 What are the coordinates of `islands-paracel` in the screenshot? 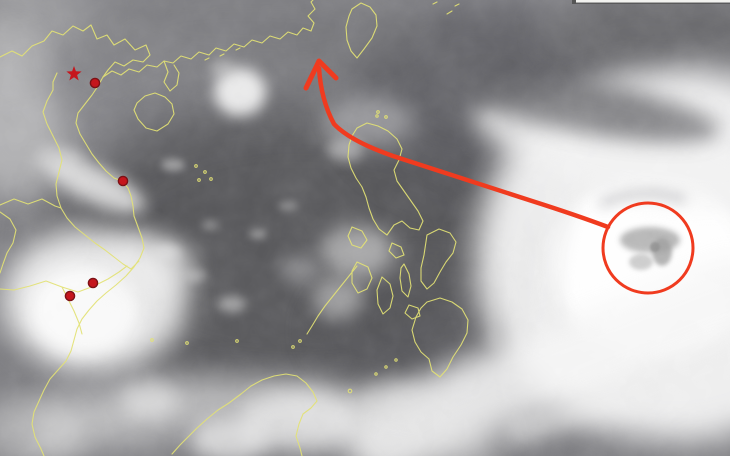 It's located at (203, 173).